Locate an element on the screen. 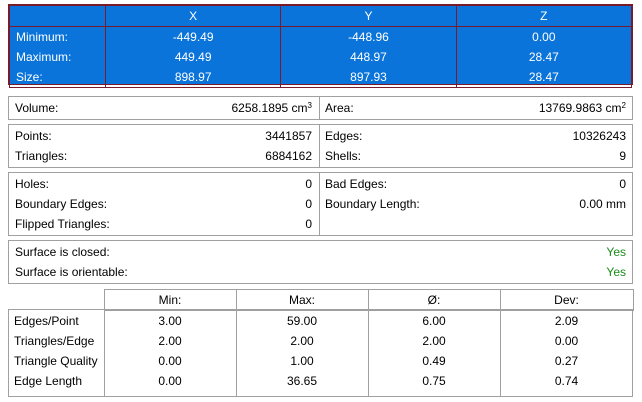 Image resolution: width=642 pixels, height=402 pixels. bbox-size-y: 897.93 is located at coordinates (368, 77).